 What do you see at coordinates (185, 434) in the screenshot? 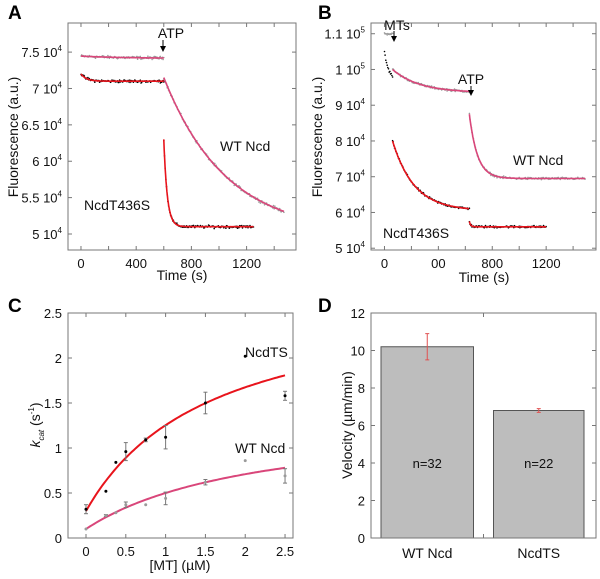
I see `series-ncdts` at bounding box center [185, 434].